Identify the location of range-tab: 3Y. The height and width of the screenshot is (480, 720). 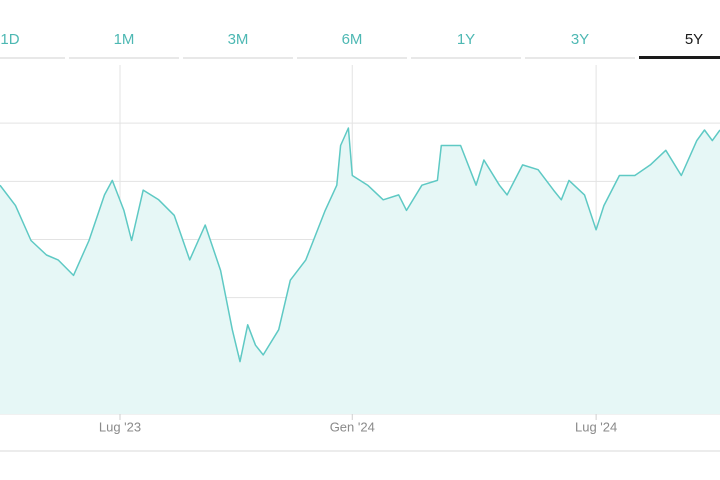
(580, 39).